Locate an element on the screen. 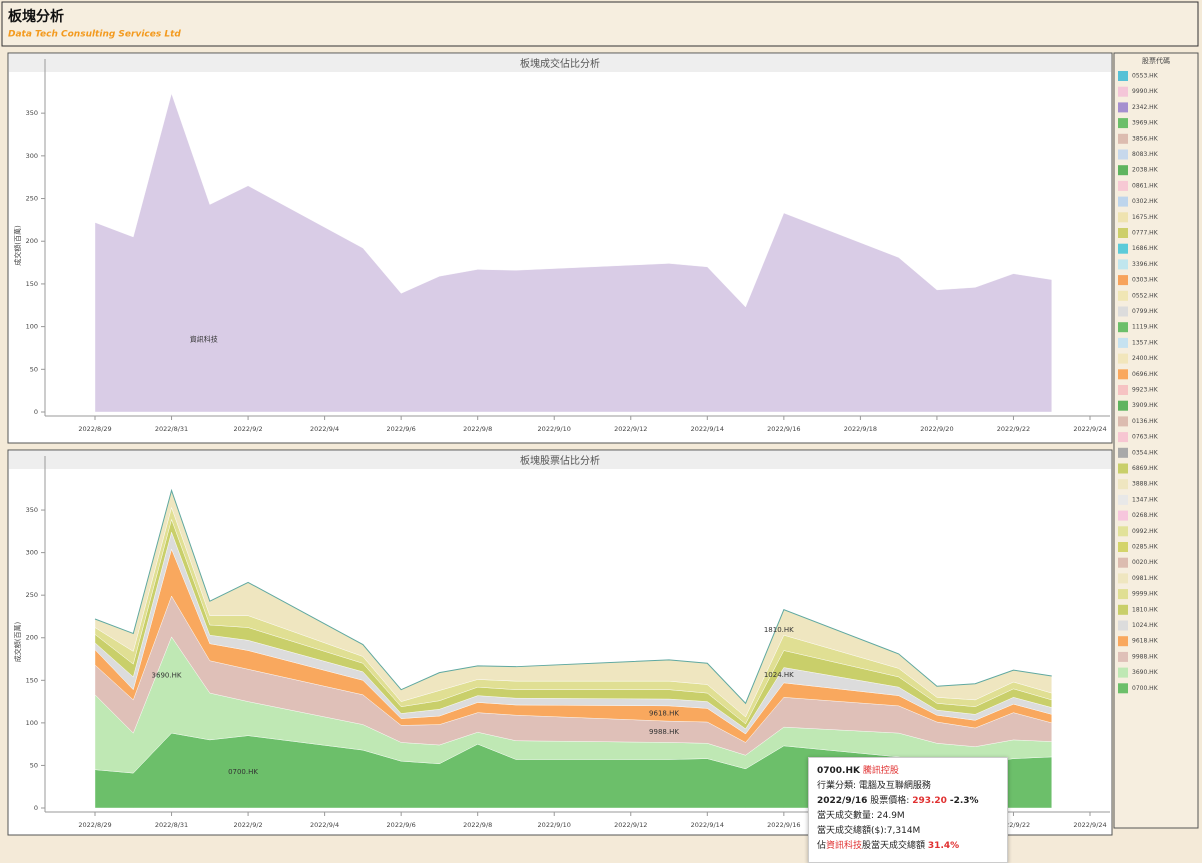 Image resolution: width=1202 pixels, height=863 pixels. x-tick-label: 2022/9/16 is located at coordinates (783, 429).